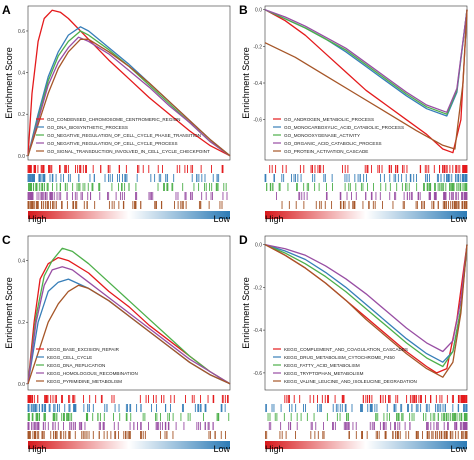  Describe the element at coordinates (324, 373) in the screenshot. I see `legend-entry-4: KEGG_TRYPTOPHAN_METABOLISM` at that location.